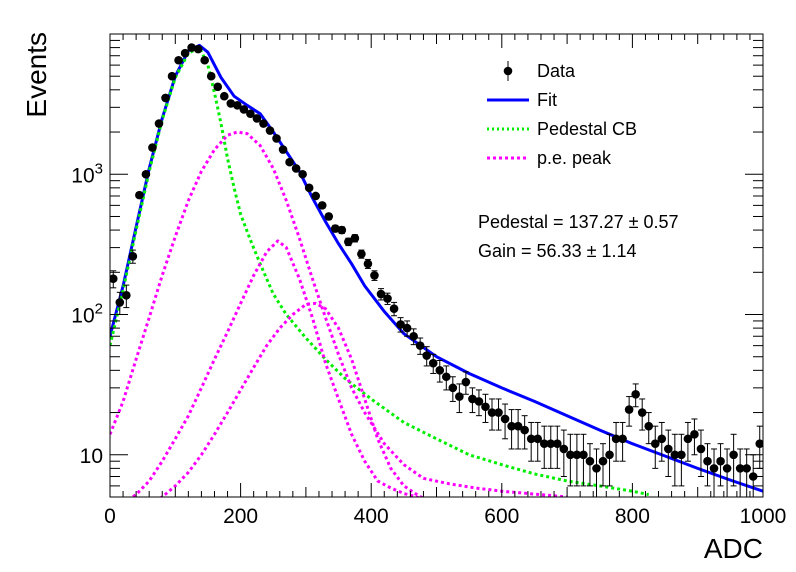 The image size is (796, 572). I want to click on x-tick-label: 0, so click(110, 516).